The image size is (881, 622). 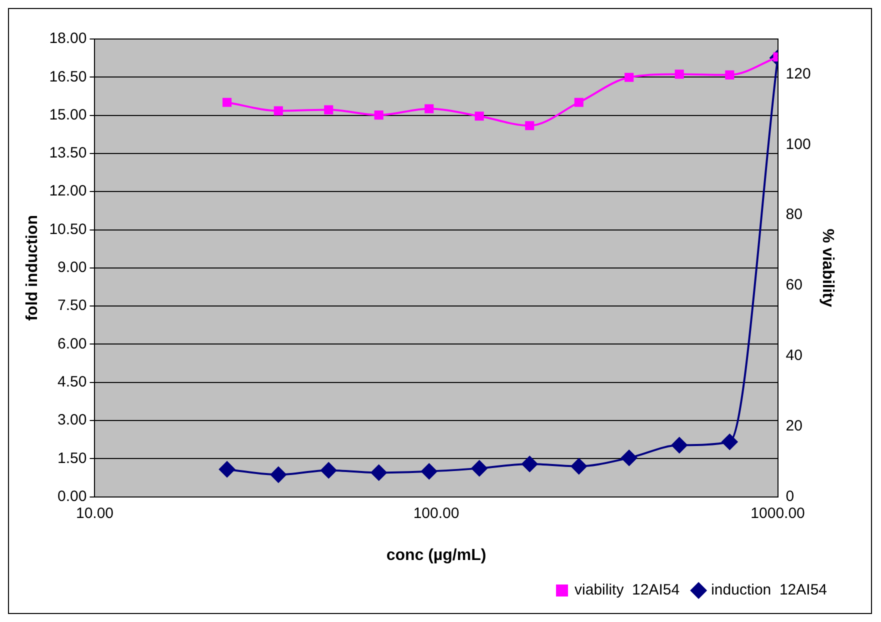 I want to click on y-tick-label: 6.00, so click(x=72, y=343).